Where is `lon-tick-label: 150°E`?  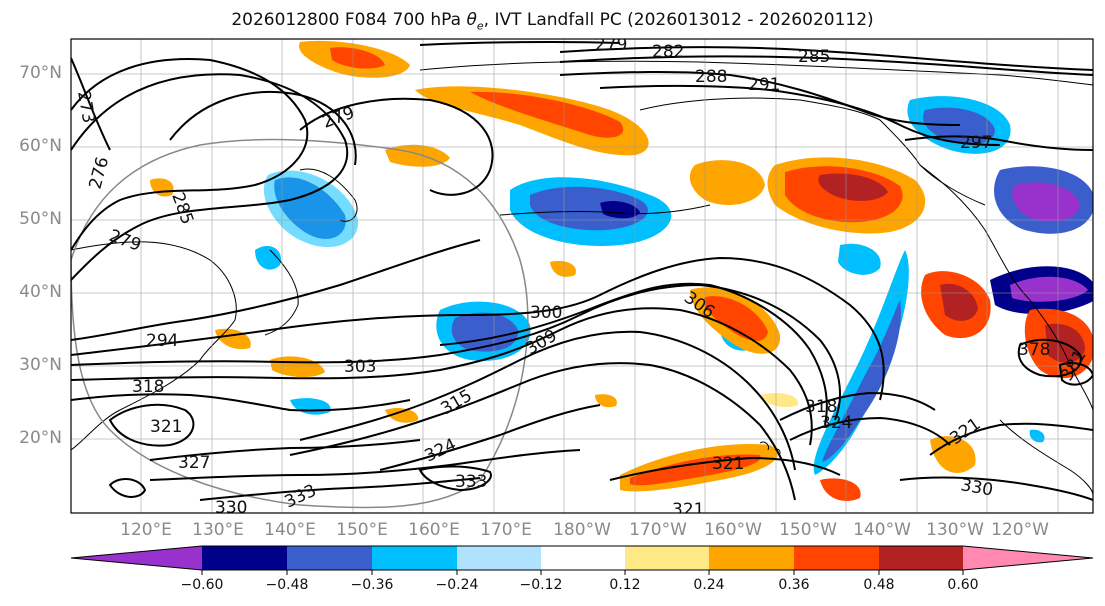 lon-tick-label: 150°E is located at coordinates (362, 530).